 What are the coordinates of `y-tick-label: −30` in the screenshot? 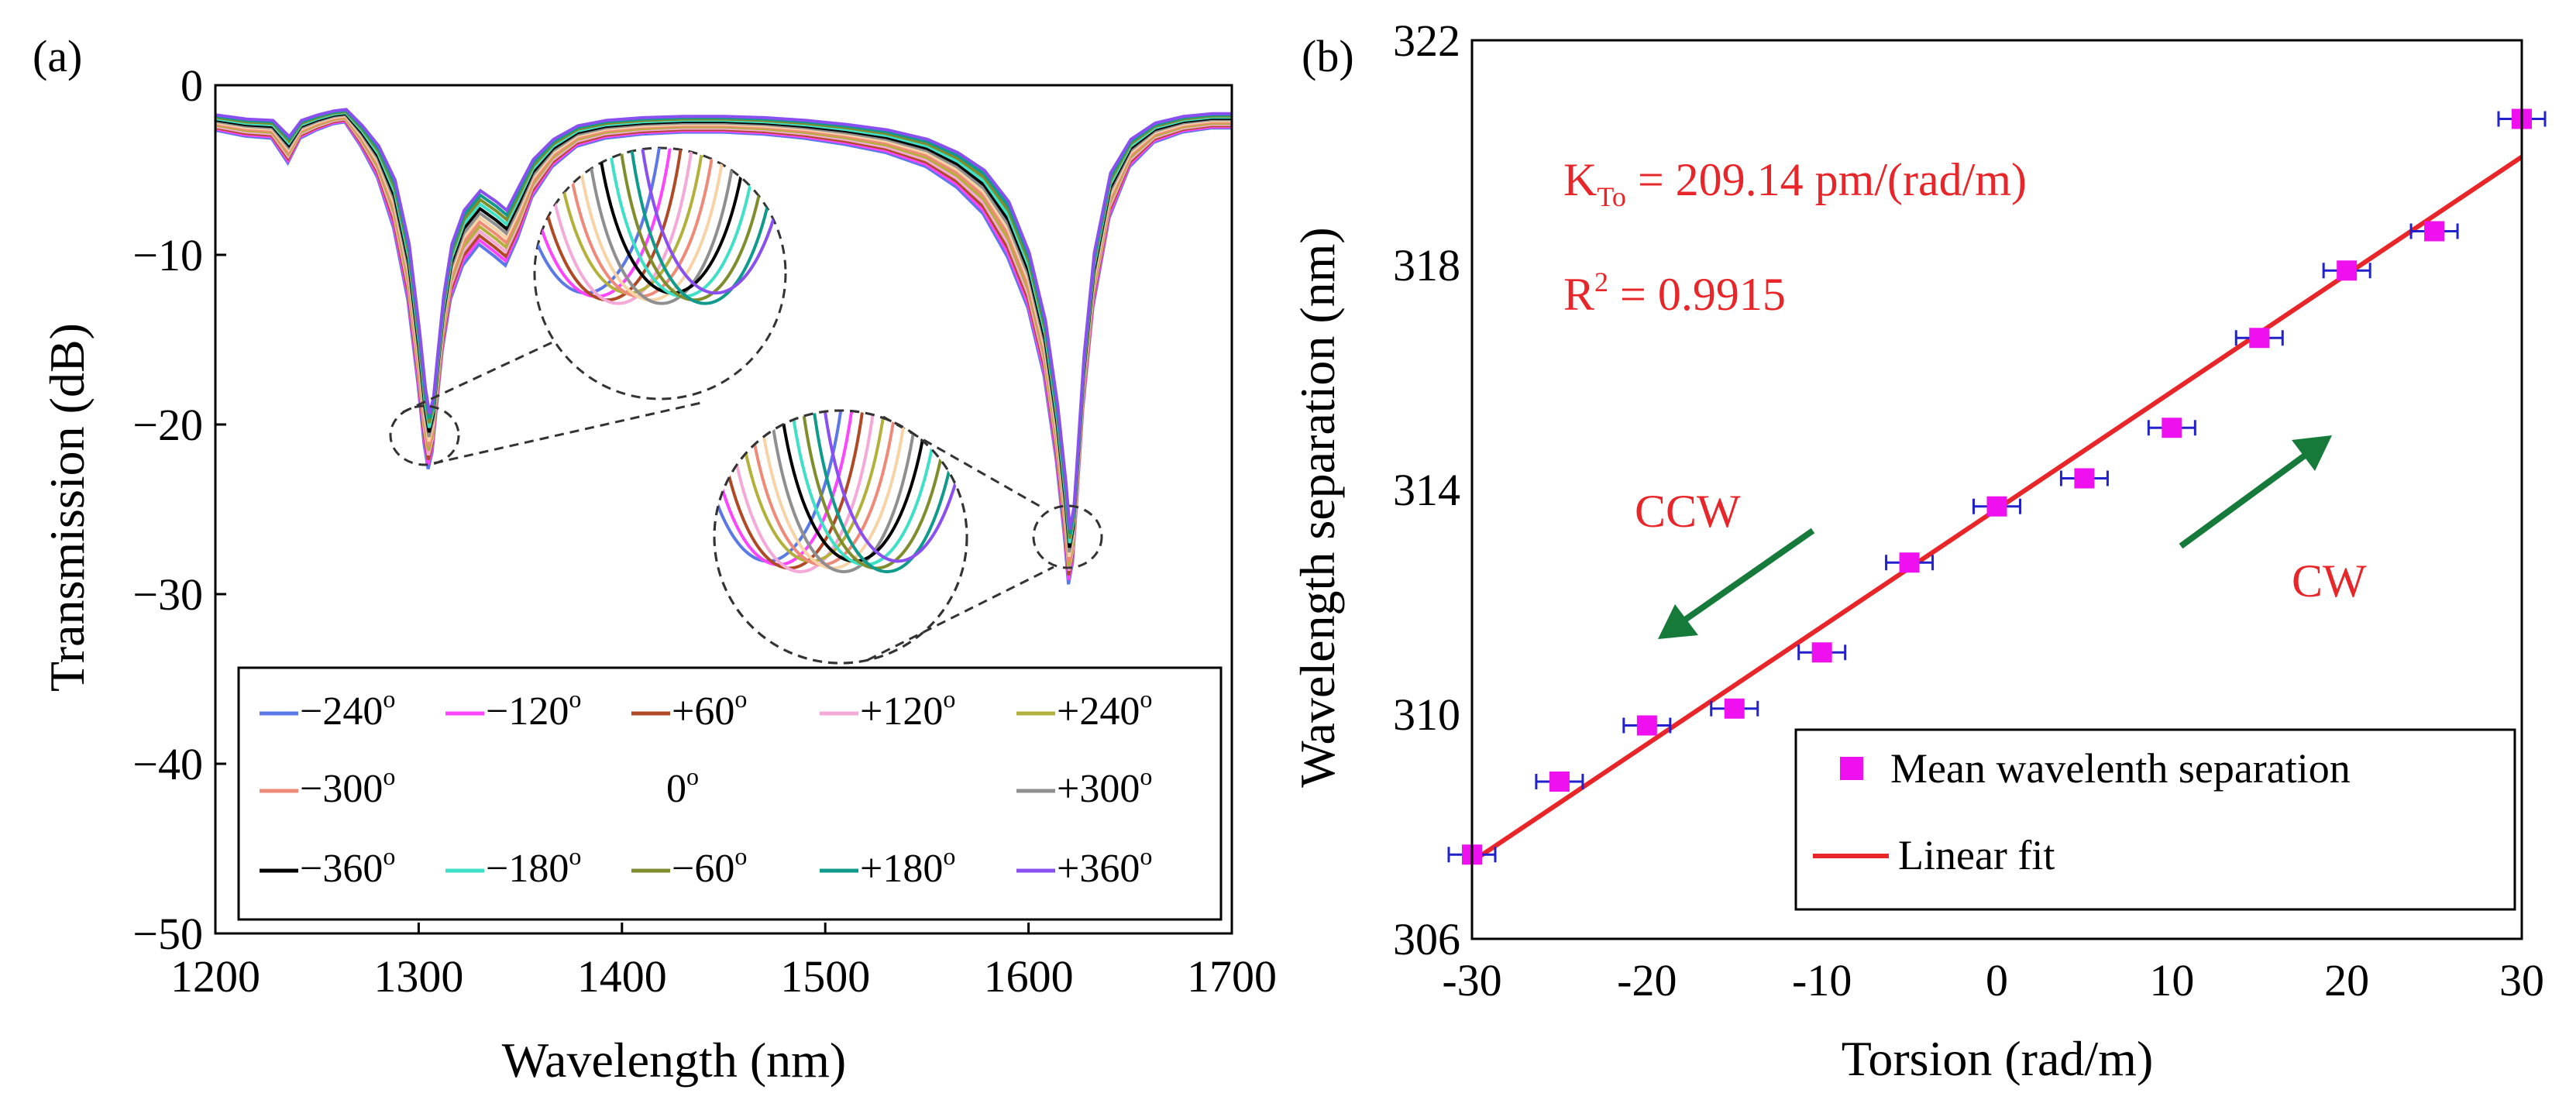 It's located at (167, 594).